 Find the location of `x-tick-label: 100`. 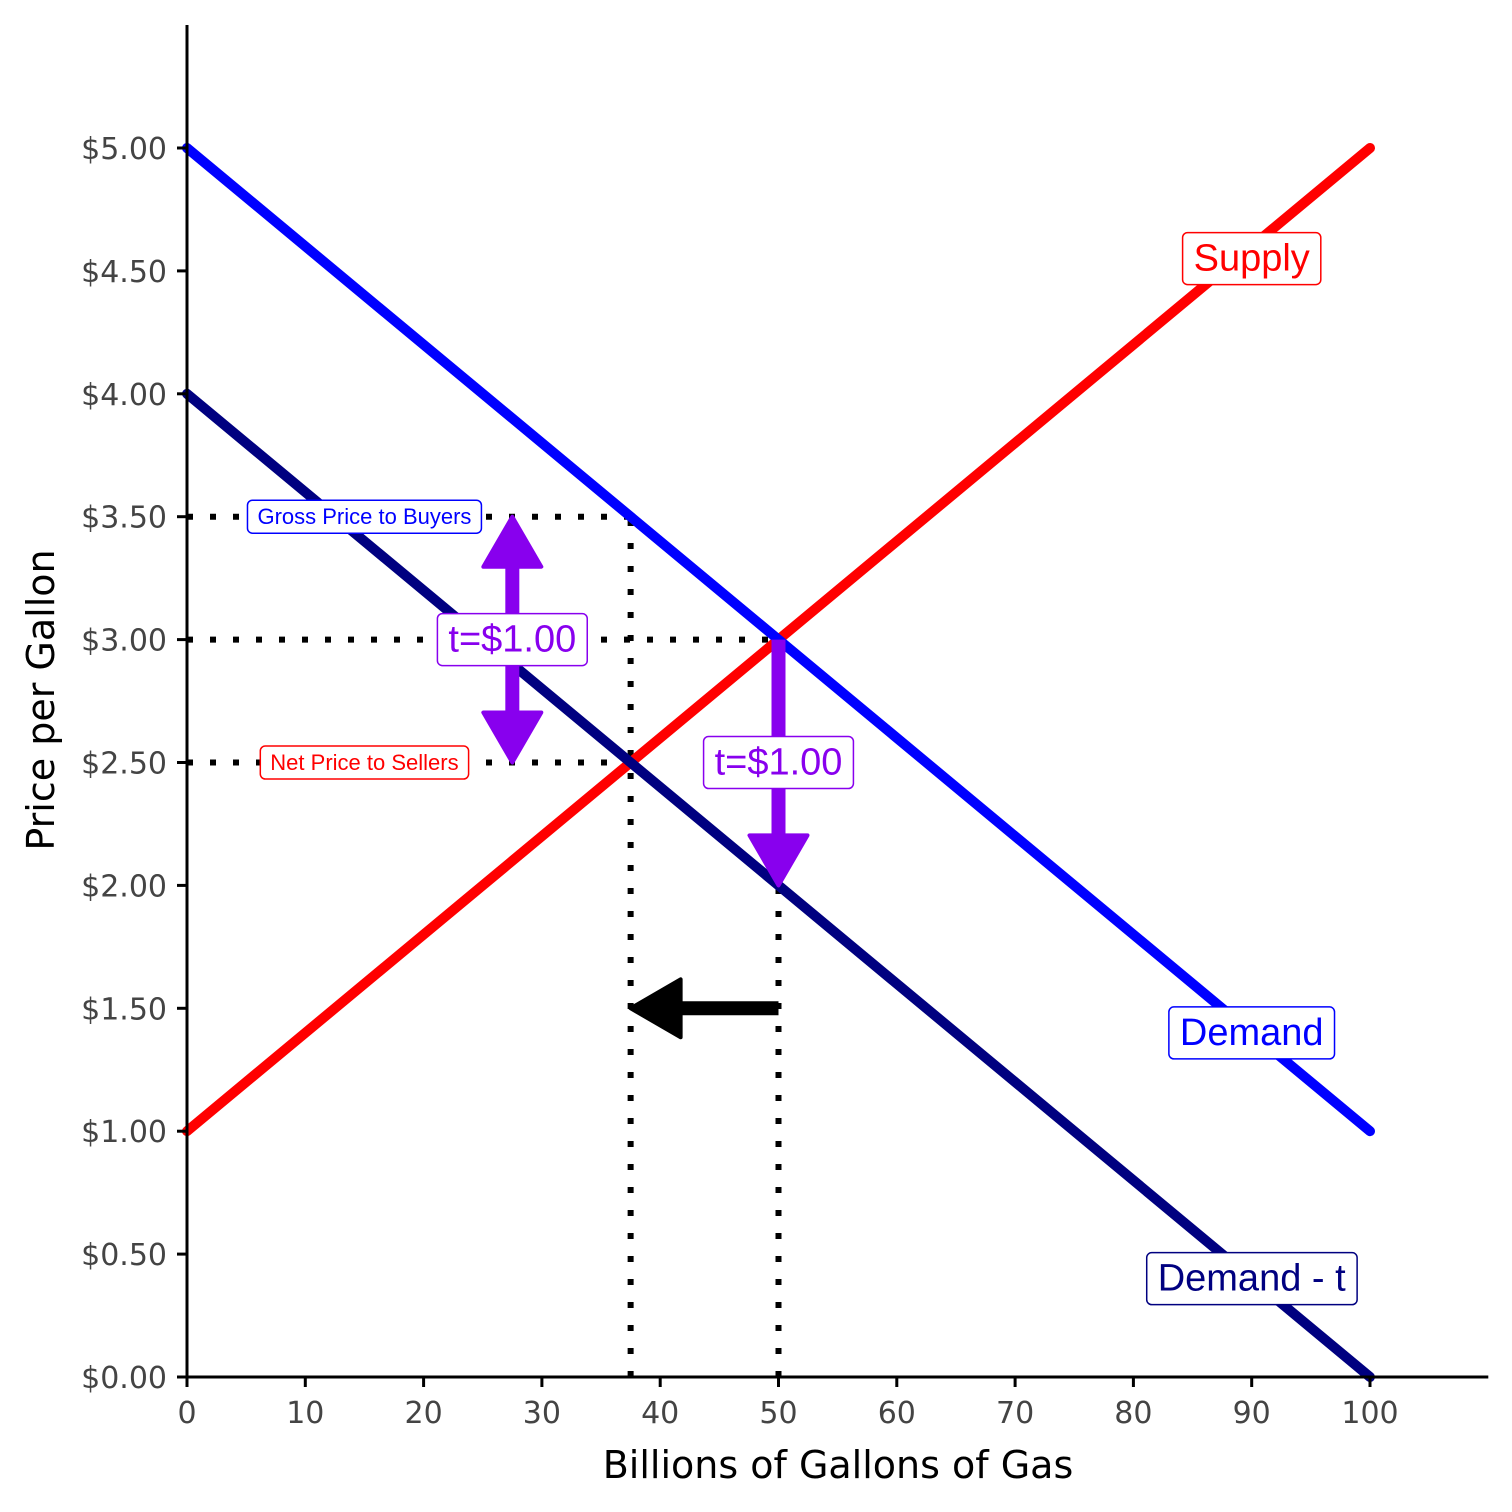

x-tick-label: 100 is located at coordinates (1369, 1413).